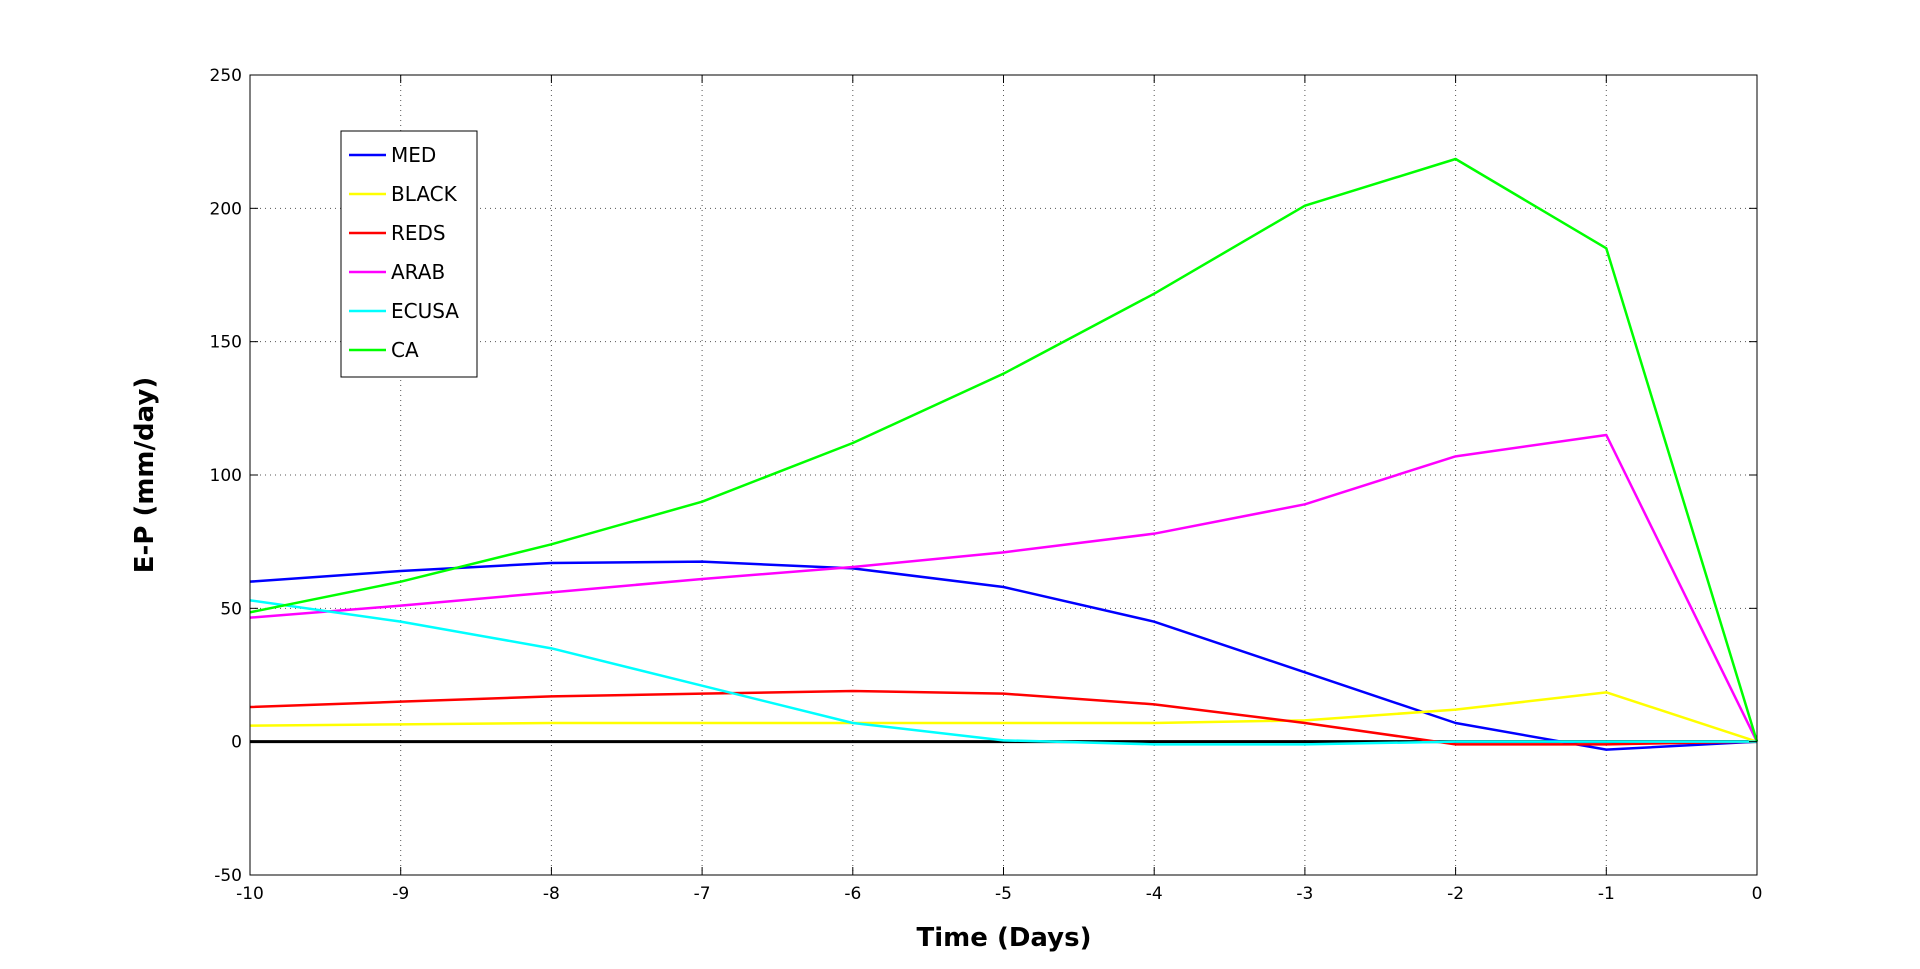 The image size is (1920, 969). I want to click on legend-box, so click(409, 254).